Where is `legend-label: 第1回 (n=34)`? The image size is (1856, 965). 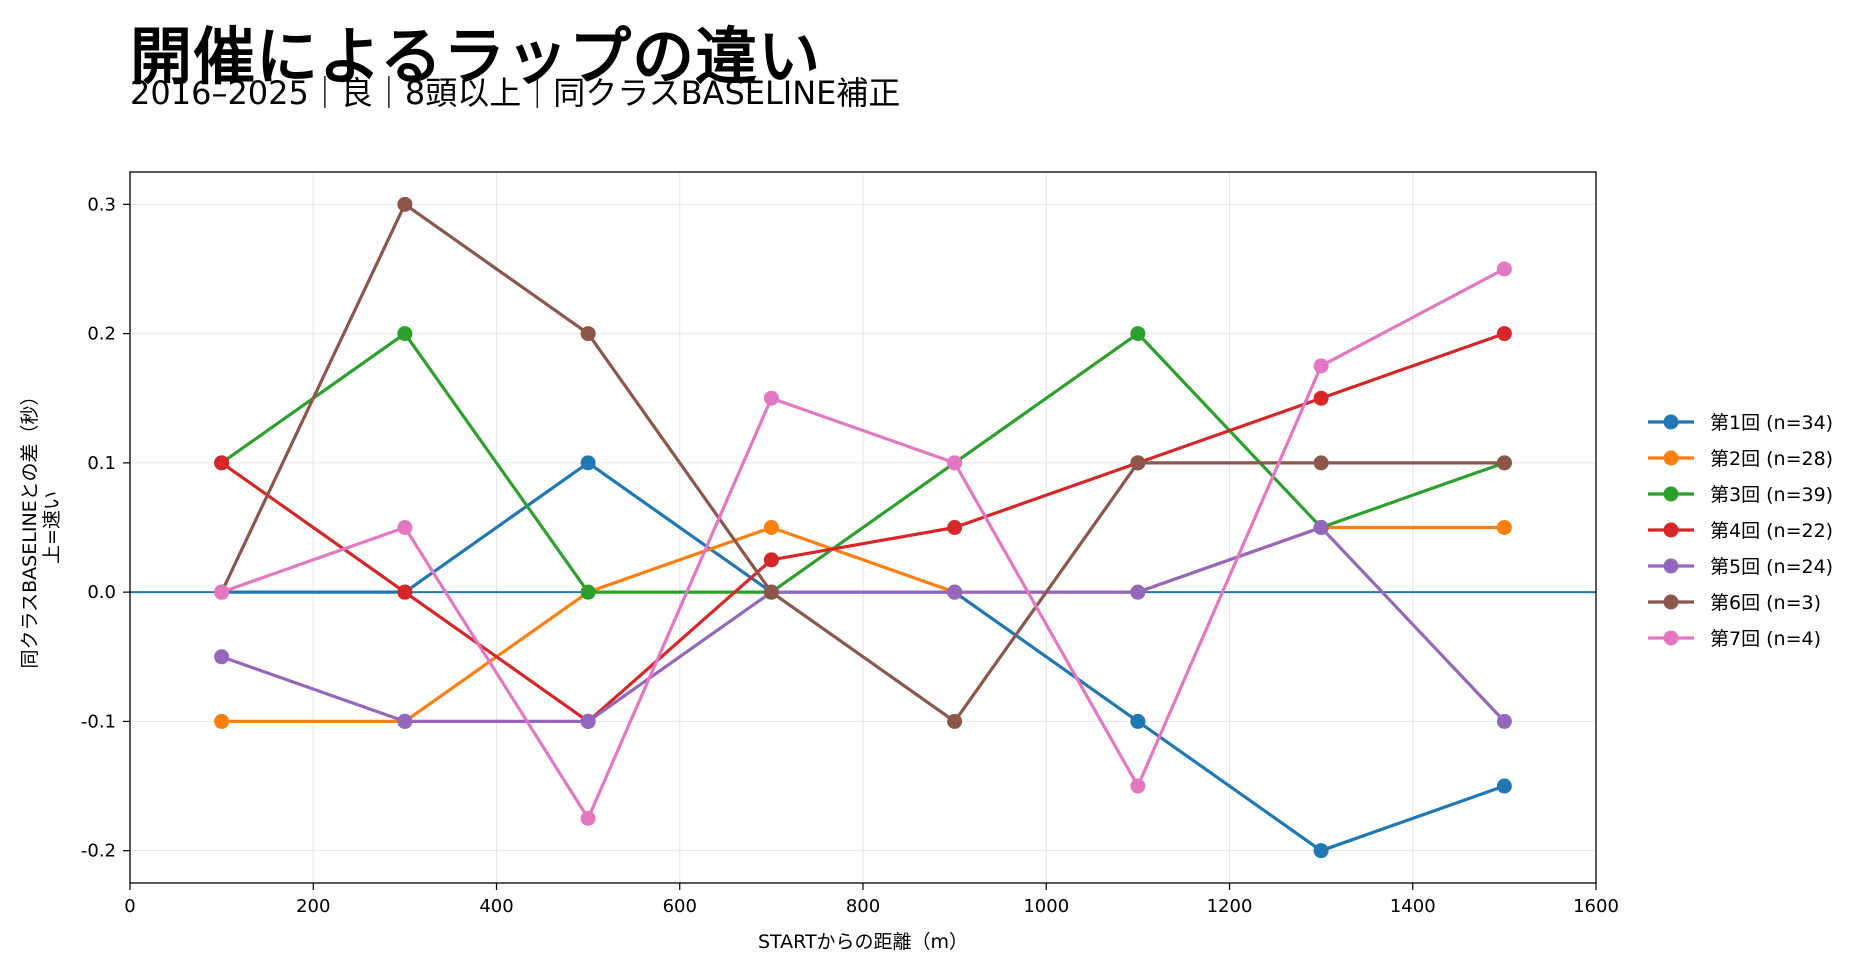 legend-label: 第1回 (n=34) is located at coordinates (1771, 423).